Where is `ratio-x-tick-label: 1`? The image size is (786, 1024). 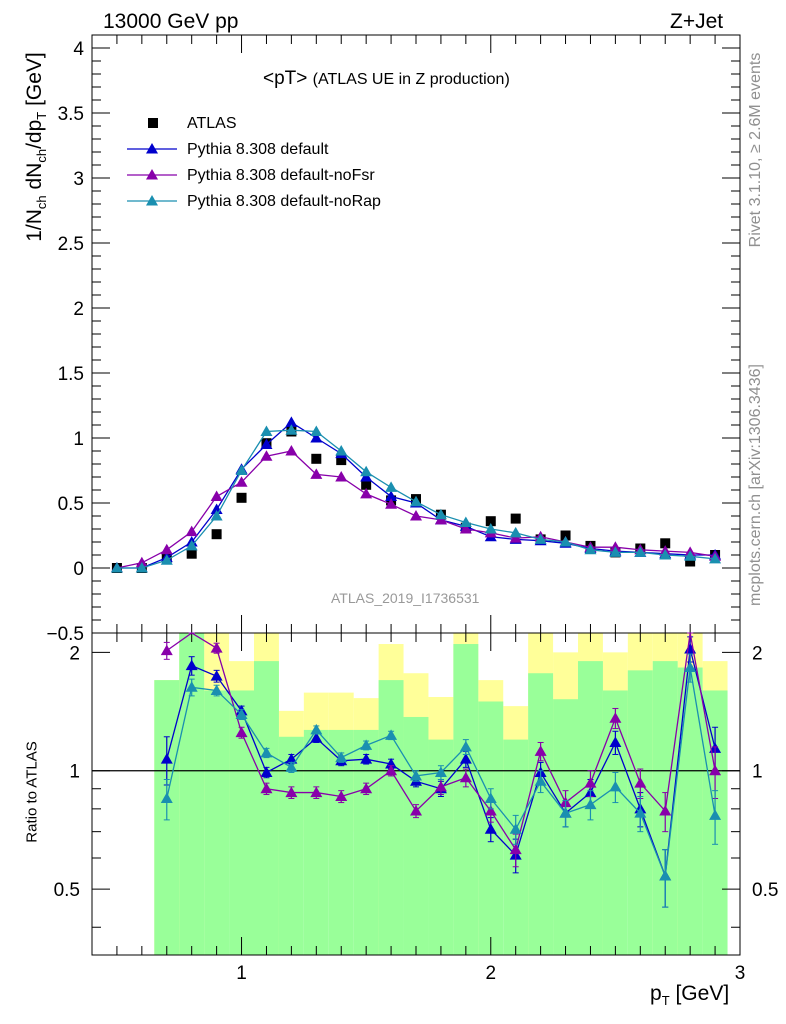
ratio-x-tick-label: 1 is located at coordinates (241, 973).